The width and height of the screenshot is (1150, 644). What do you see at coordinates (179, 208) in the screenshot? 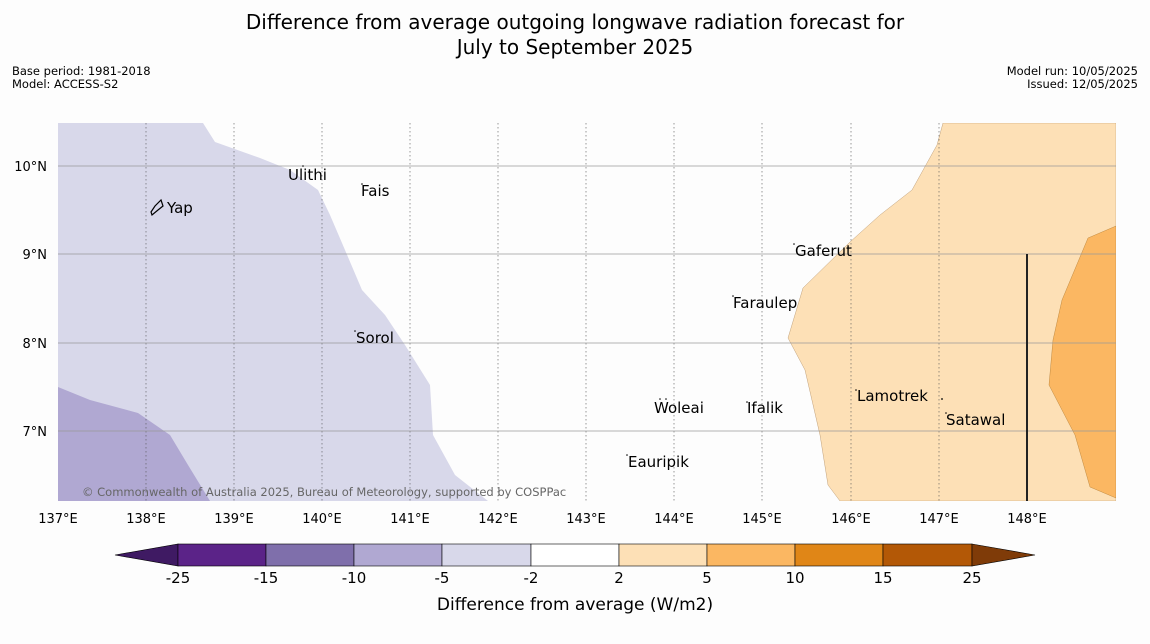
I see `place-yap: Yap` at bounding box center [179, 208].